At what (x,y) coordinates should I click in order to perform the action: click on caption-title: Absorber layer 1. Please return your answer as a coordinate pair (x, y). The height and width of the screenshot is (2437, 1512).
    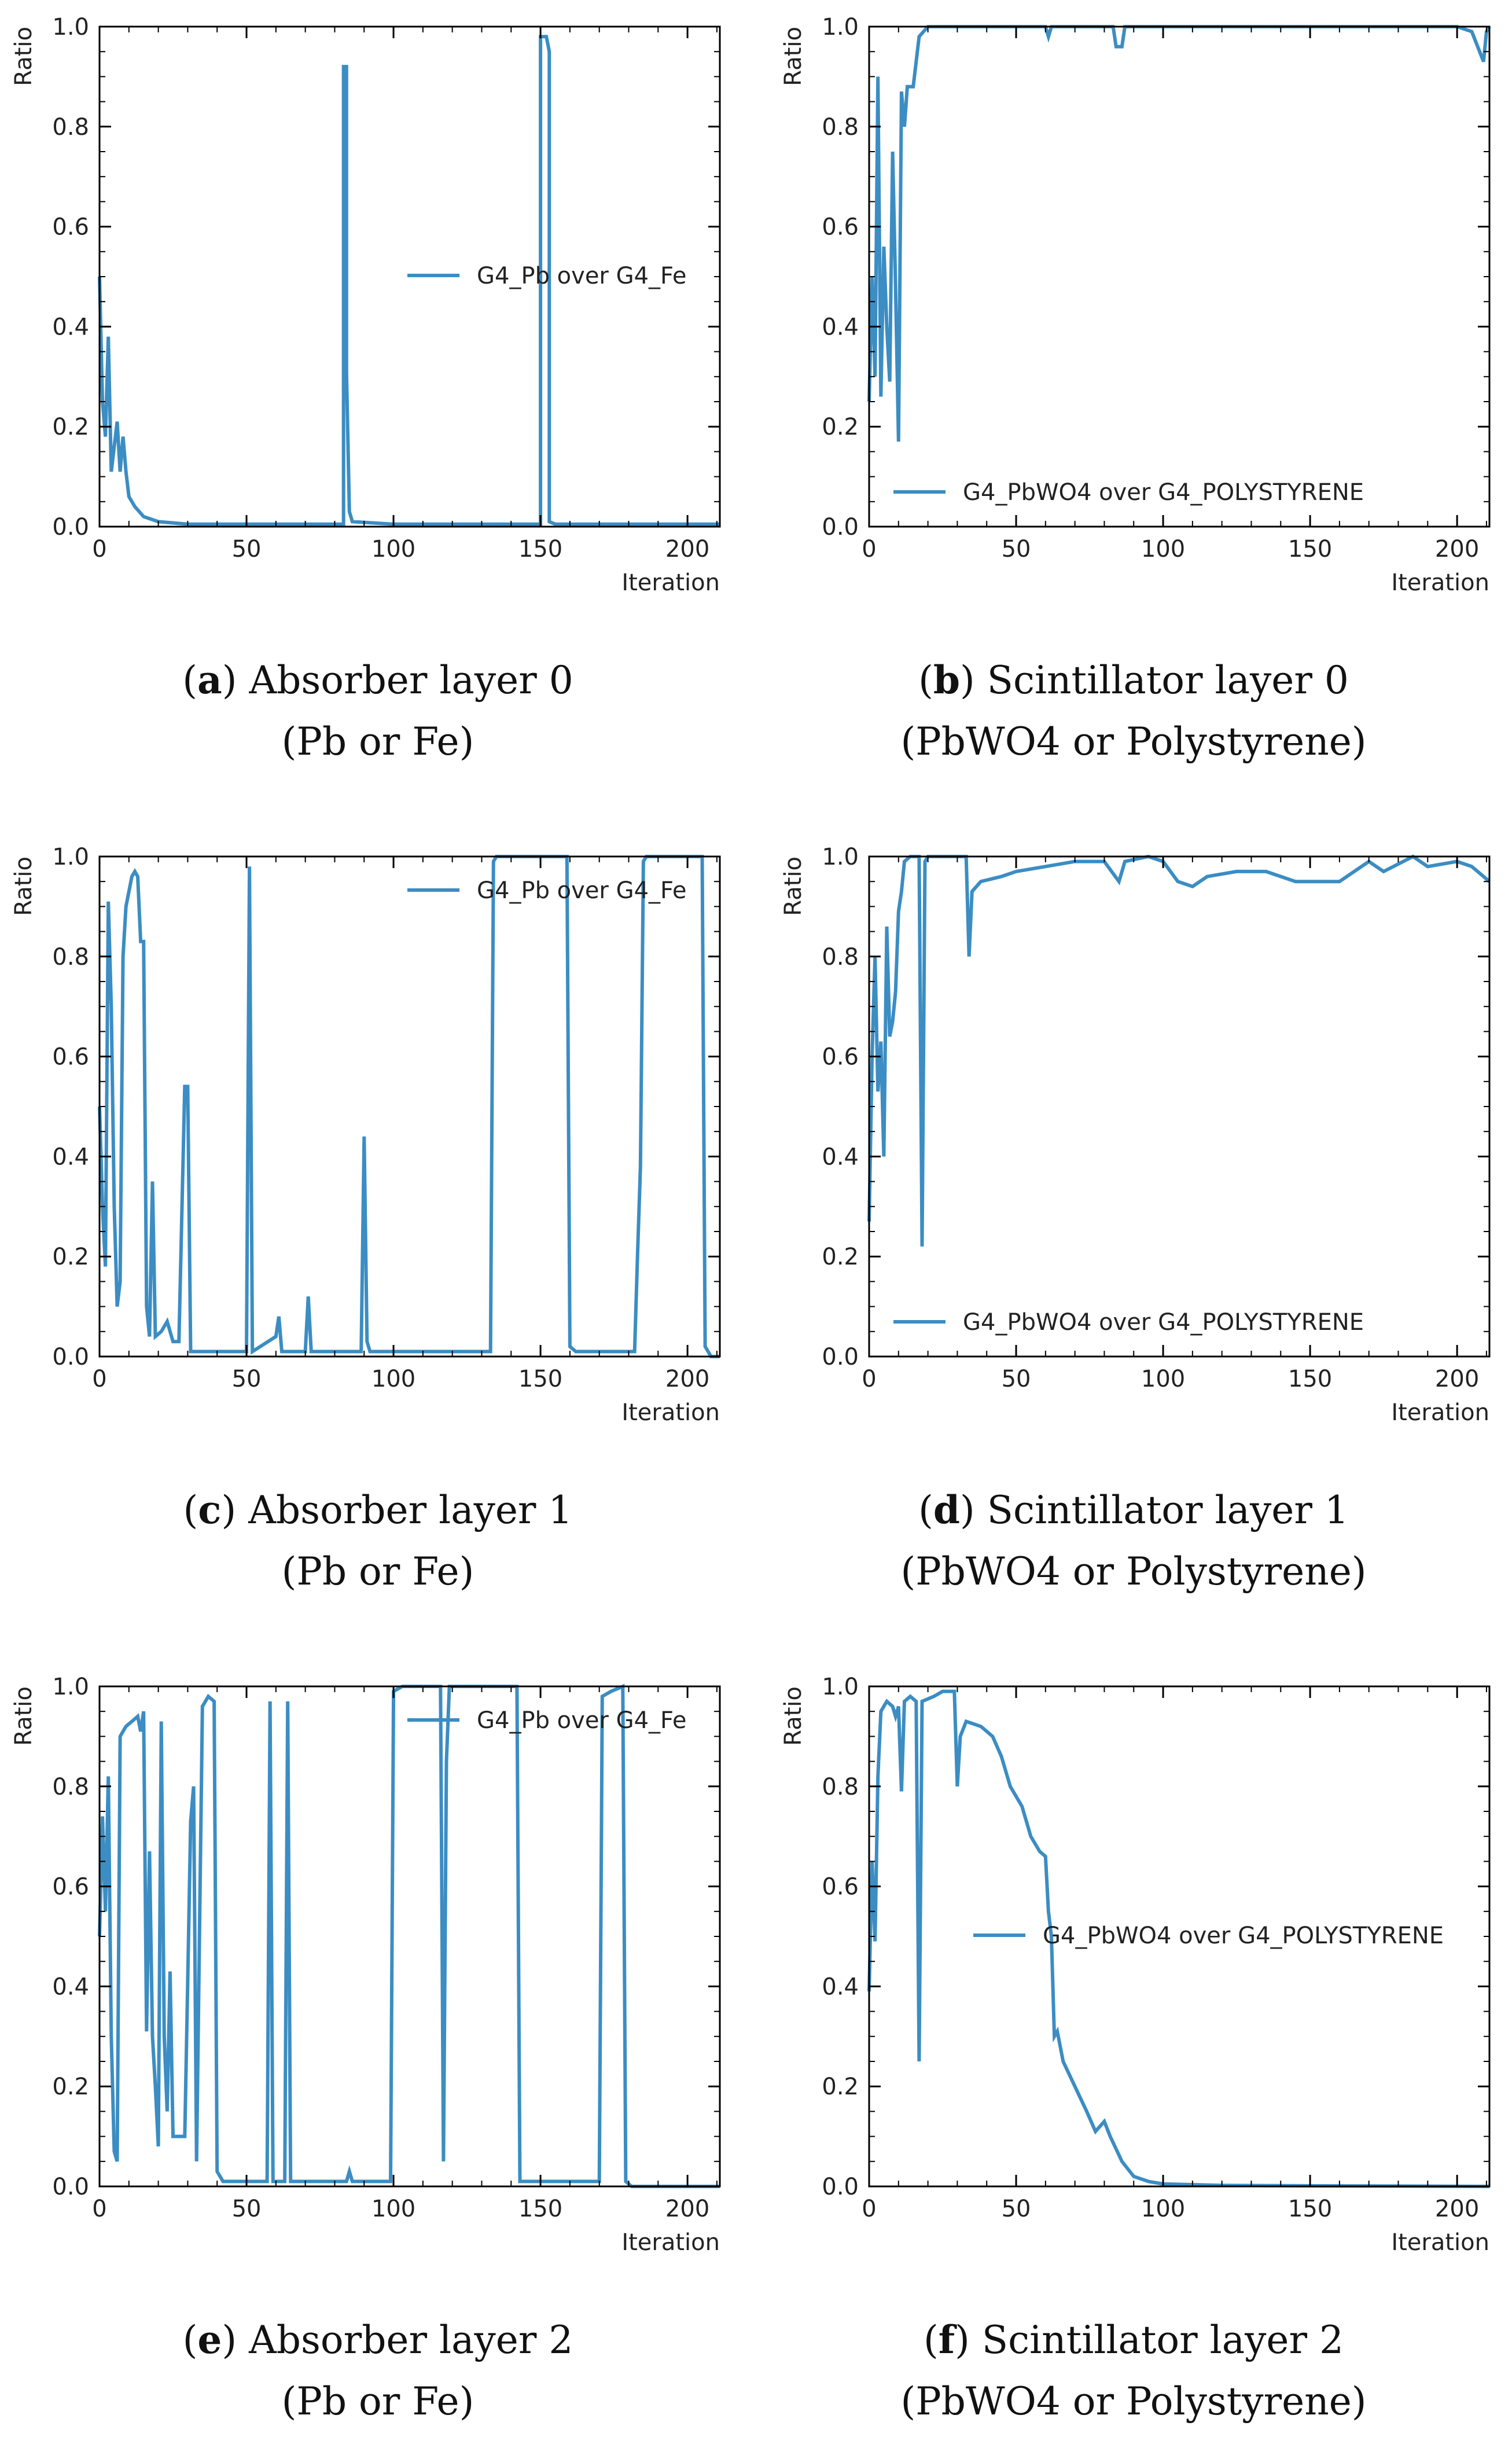
    Looking at the image, I should click on (404, 1510).